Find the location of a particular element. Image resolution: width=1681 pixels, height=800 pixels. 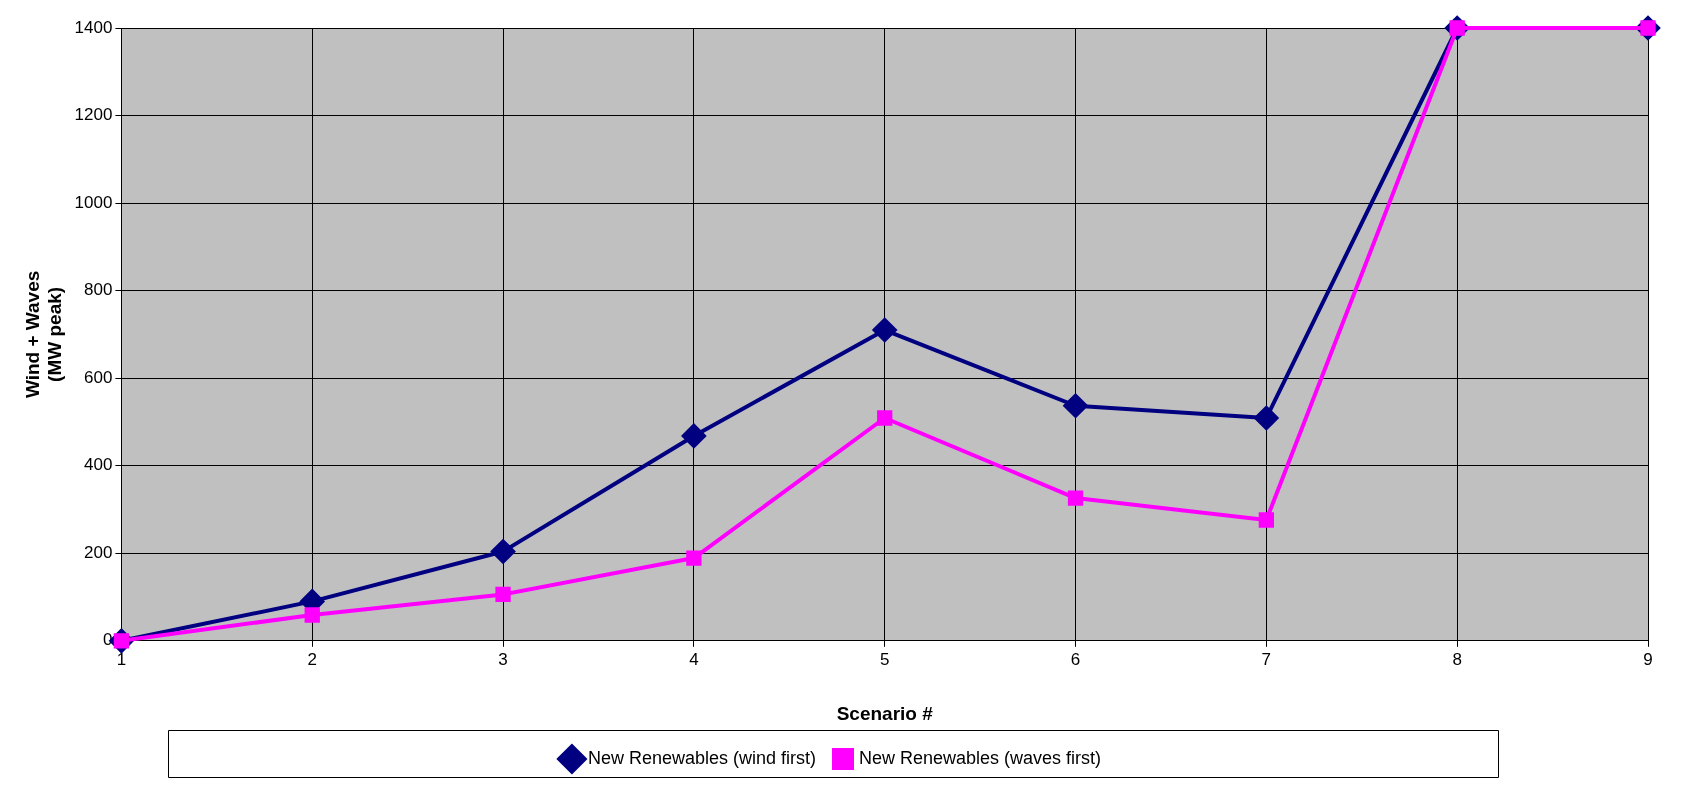

x-tick-label: 2 is located at coordinates (312, 659).